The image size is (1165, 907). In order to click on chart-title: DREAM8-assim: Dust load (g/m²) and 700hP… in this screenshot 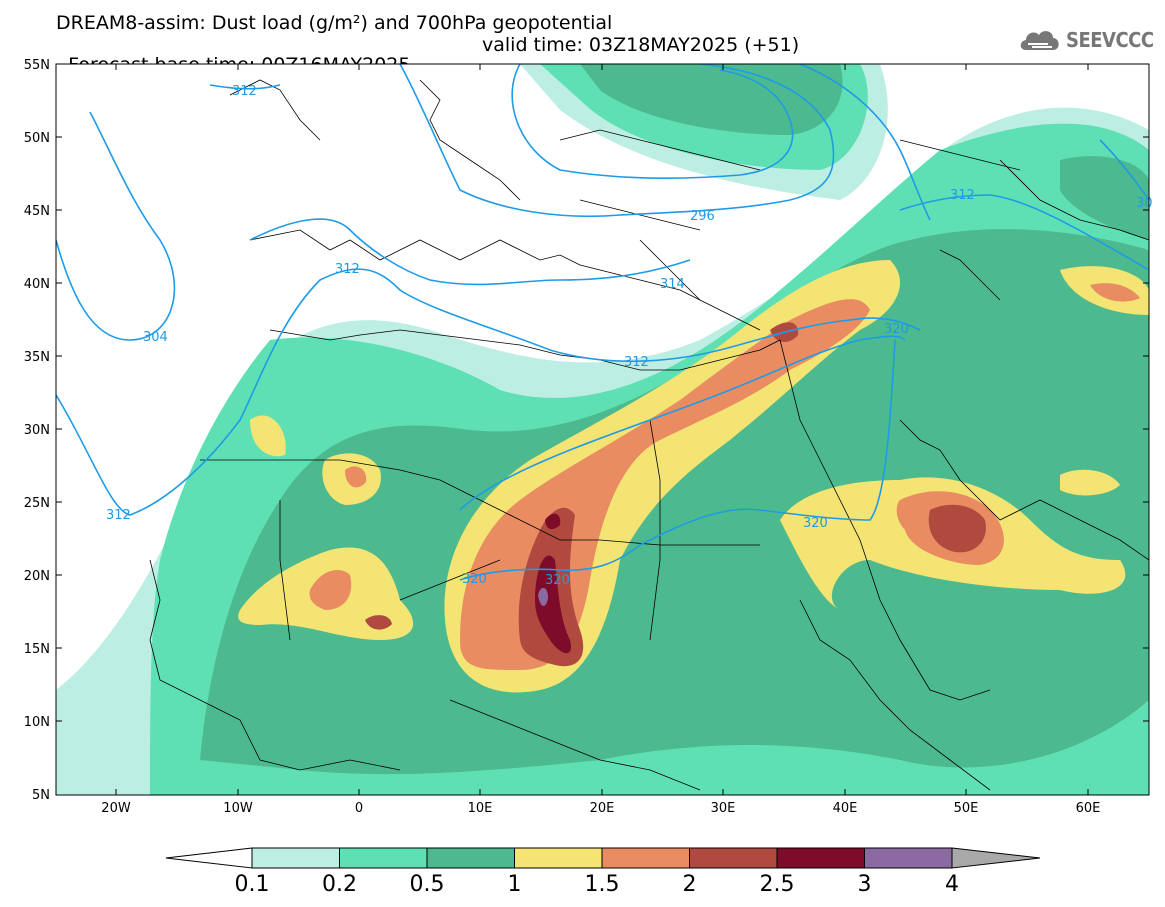, I will do `click(334, 23)`.